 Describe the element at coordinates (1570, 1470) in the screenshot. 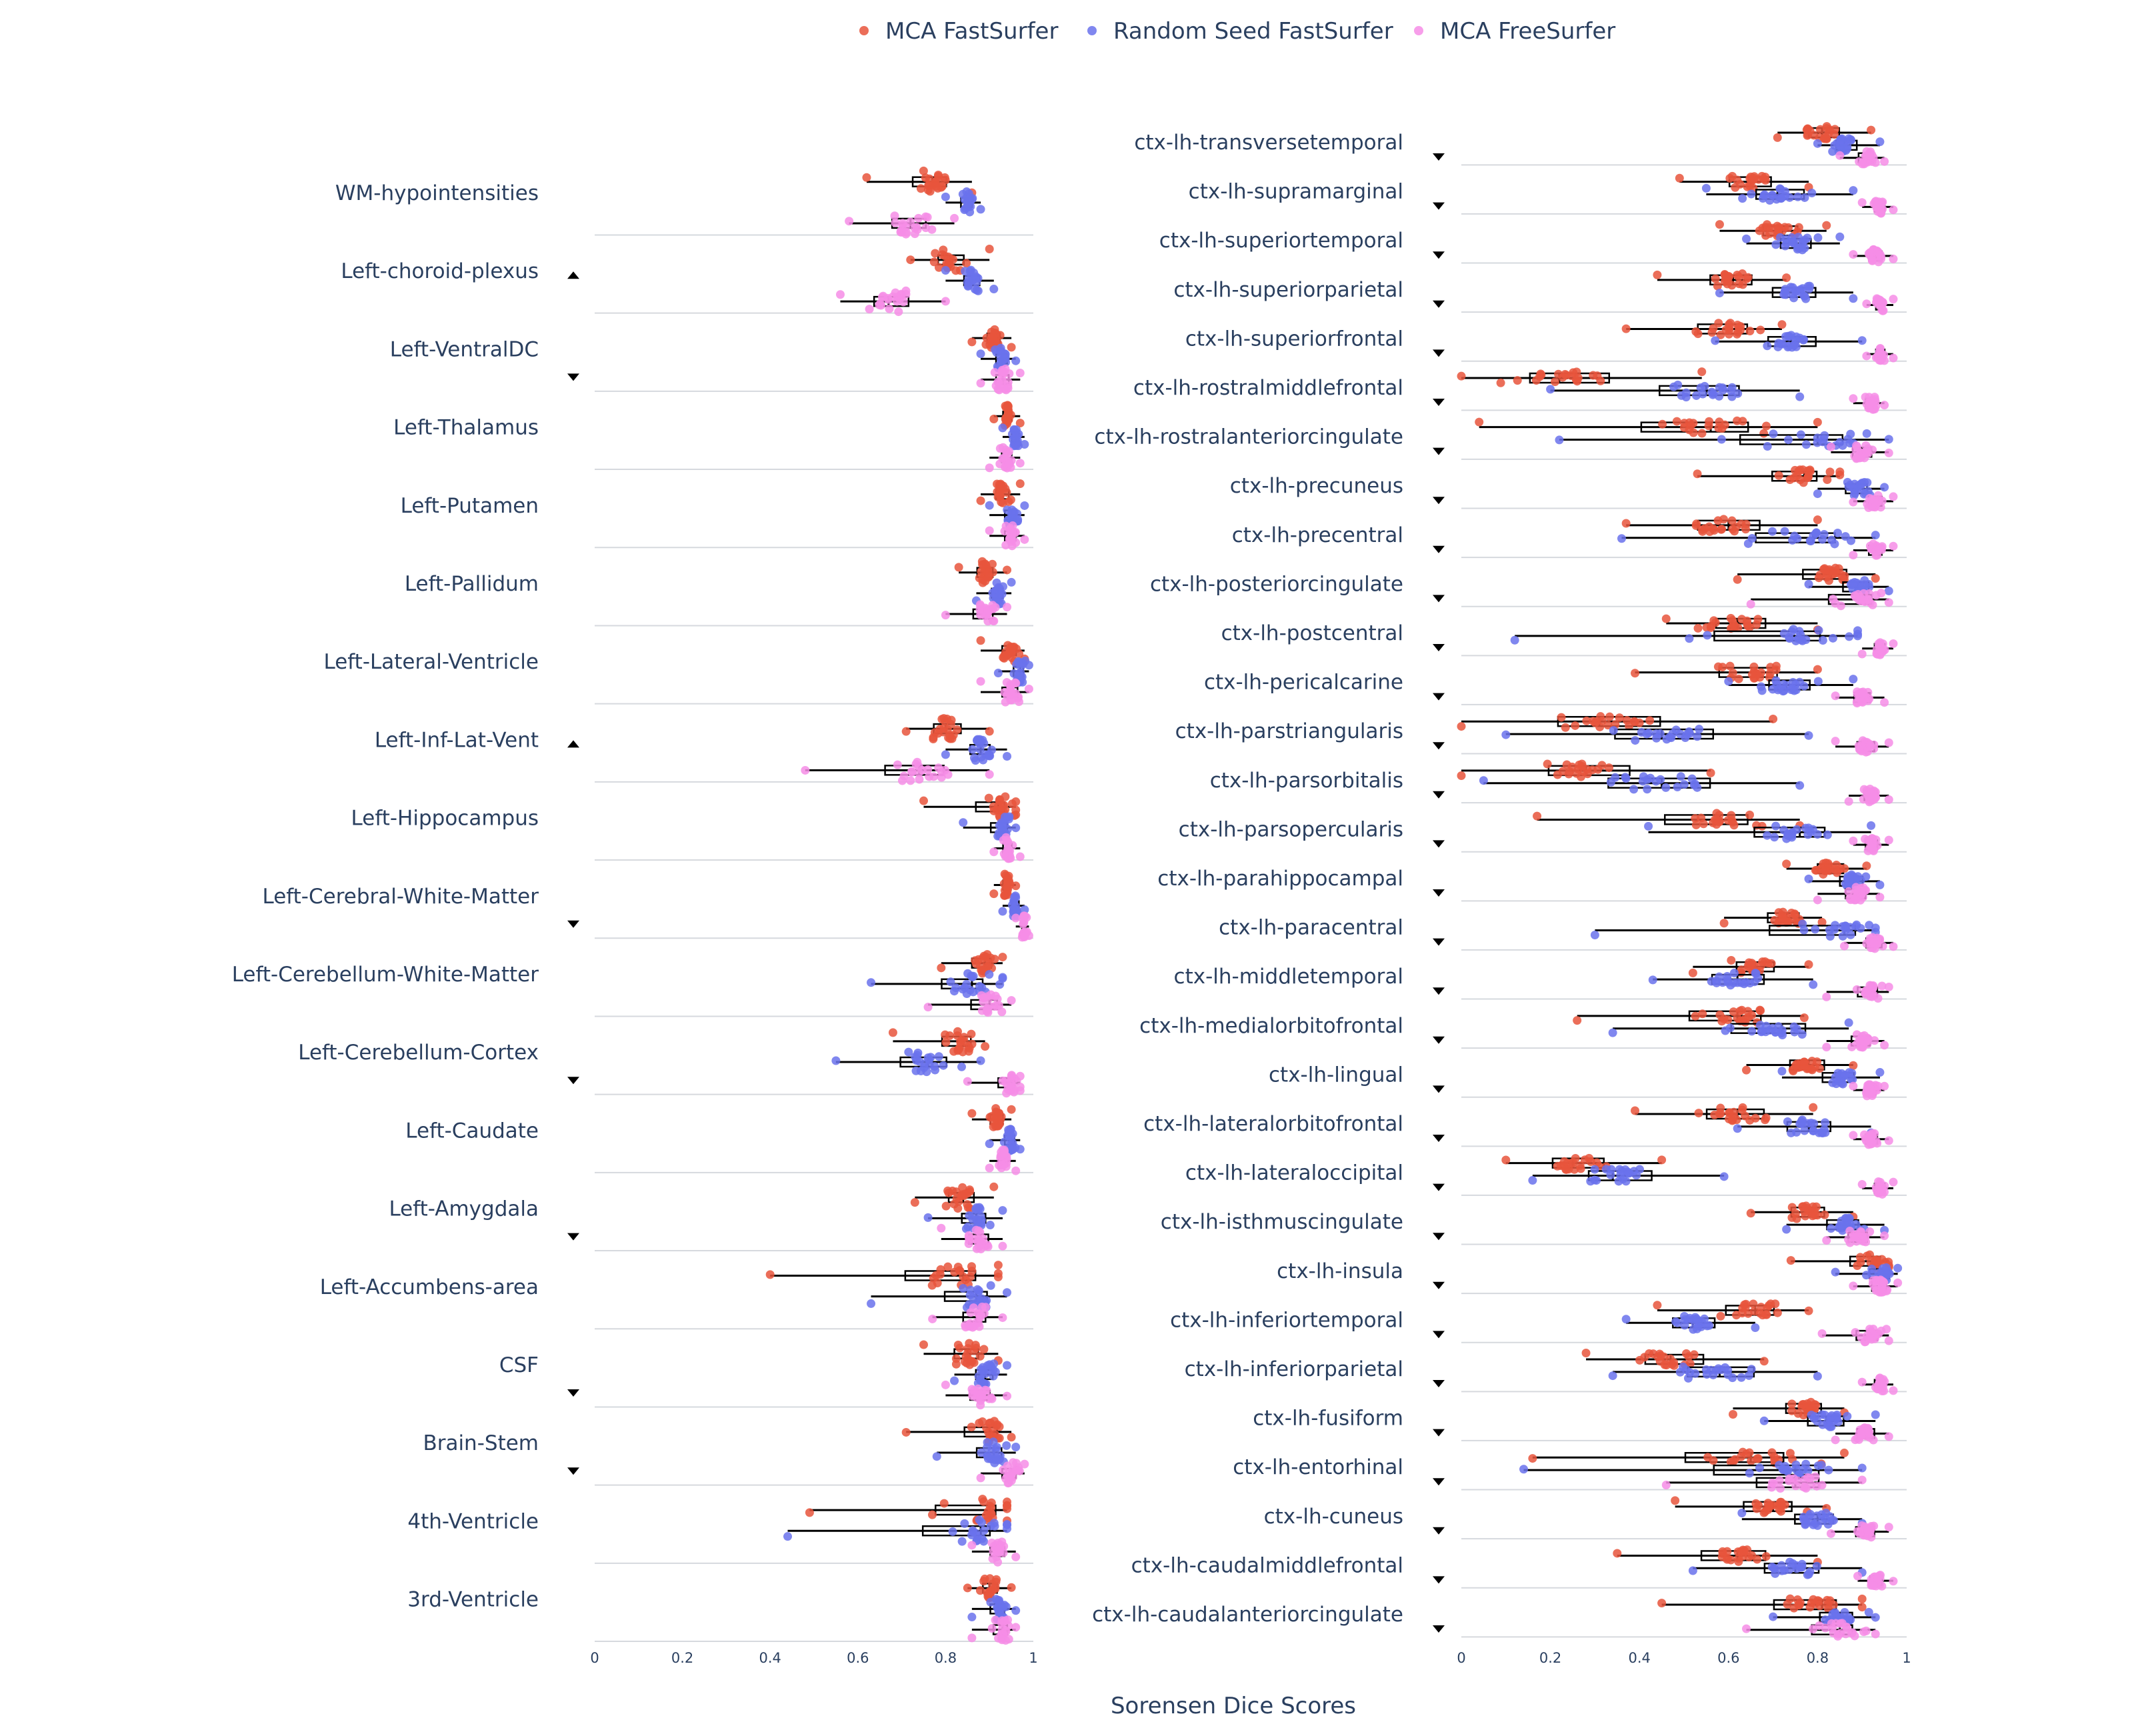

I see `row-ctx-lh-entorhinal: ctx-lh-entorhinal` at that location.